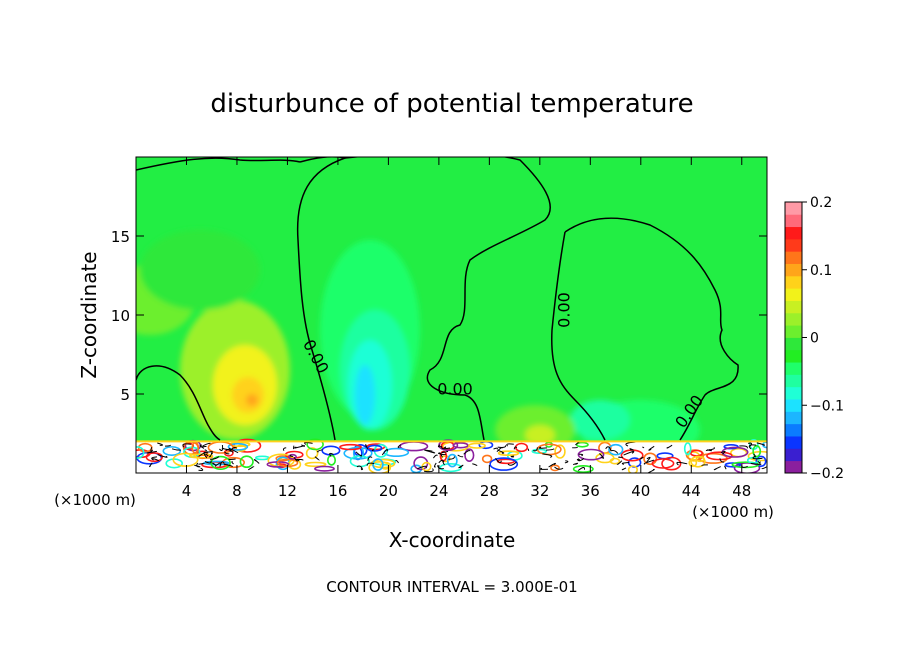  Describe the element at coordinates (438, 491) in the screenshot. I see `x-tick-label: 24` at that location.